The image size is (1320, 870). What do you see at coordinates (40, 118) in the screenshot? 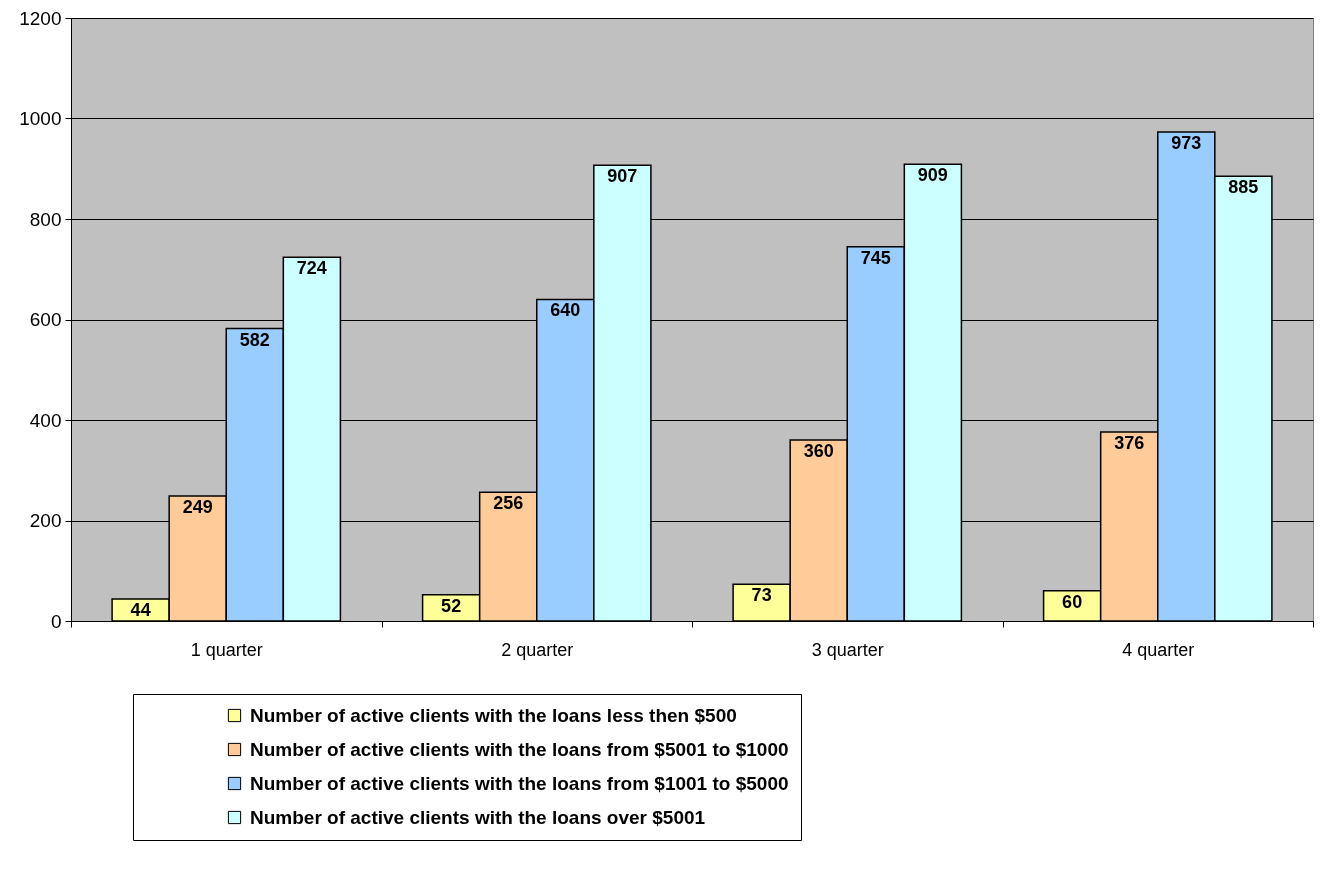
I see `y-tick-label: 1000` at bounding box center [40, 118].